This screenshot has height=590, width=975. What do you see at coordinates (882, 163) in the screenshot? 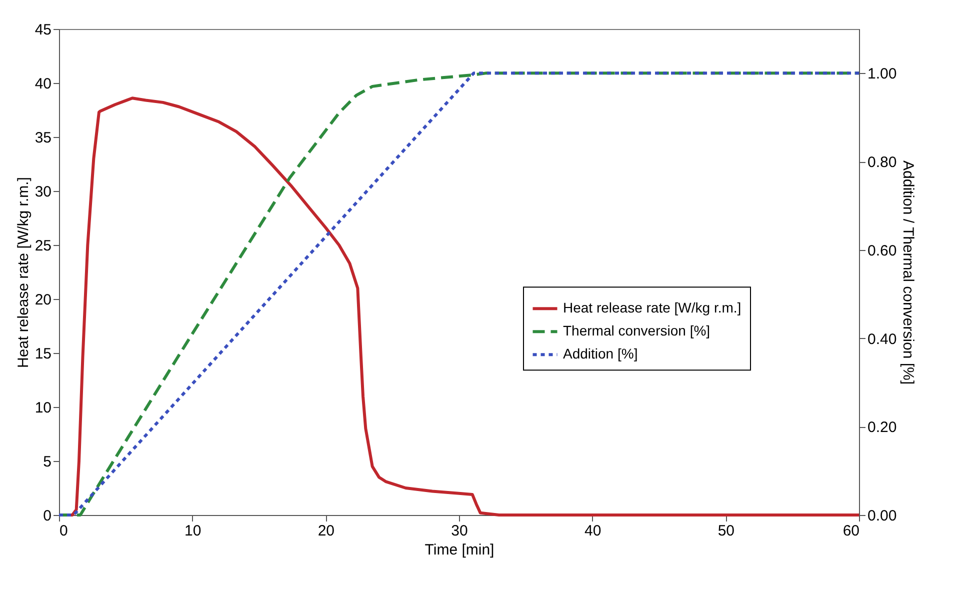
I see `y2-tick-label: 0.80` at bounding box center [882, 163].